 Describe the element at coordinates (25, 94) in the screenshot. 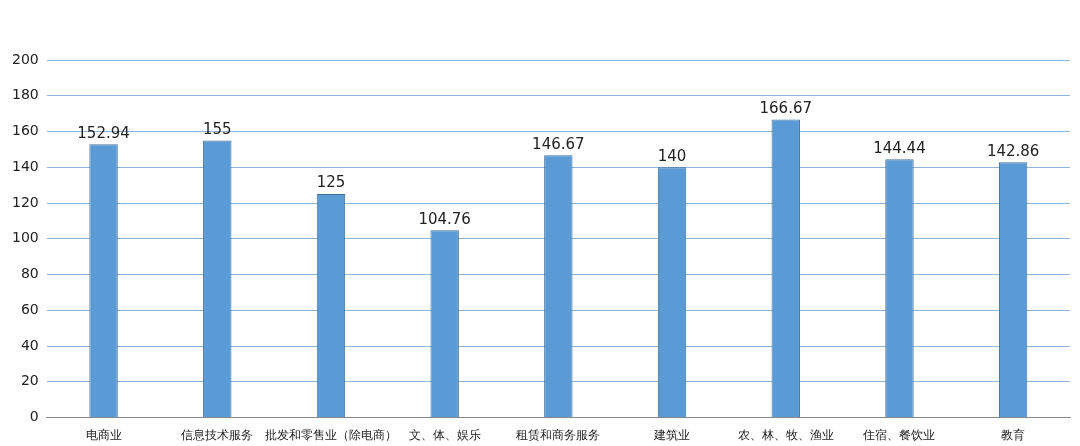

I see `y-tick-label: 180` at that location.